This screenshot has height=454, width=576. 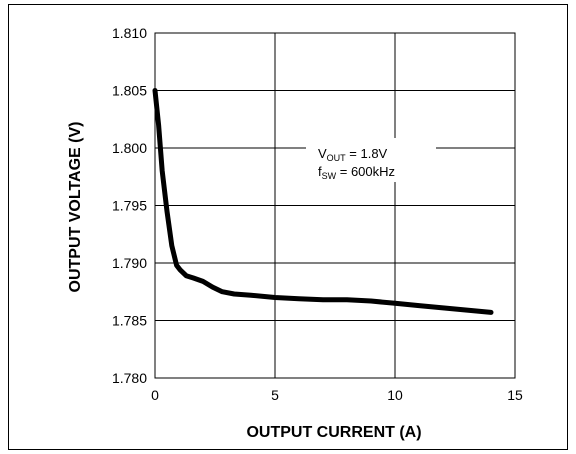 I want to click on y-tick-label: 1.785, so click(x=129, y=321).